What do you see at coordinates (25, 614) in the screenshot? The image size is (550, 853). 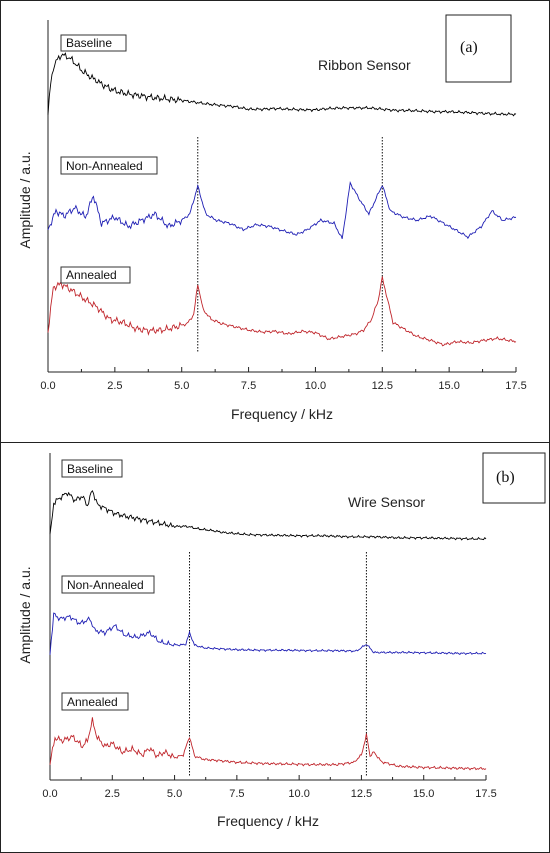 I see `panel-b-ylabel: Amplitude / a.u.` at bounding box center [25, 614].